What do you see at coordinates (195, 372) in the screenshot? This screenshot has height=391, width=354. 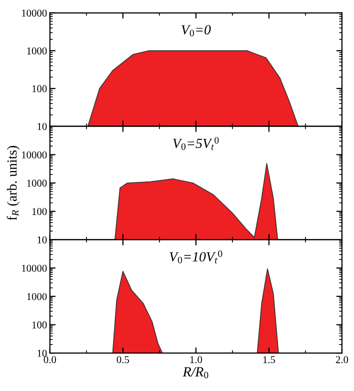 I see `x-axis-title: R/R$_{0}$` at bounding box center [195, 372].